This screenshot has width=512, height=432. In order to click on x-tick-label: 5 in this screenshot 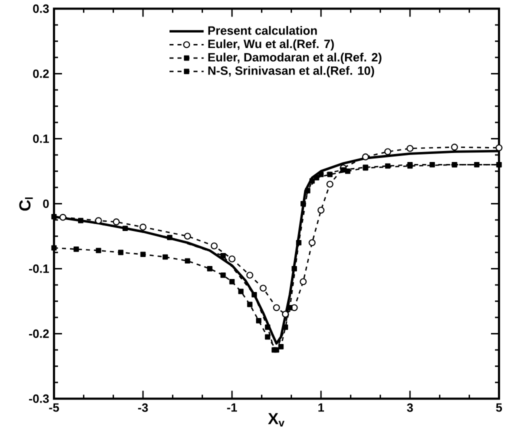, I will do `click(499, 408)`.